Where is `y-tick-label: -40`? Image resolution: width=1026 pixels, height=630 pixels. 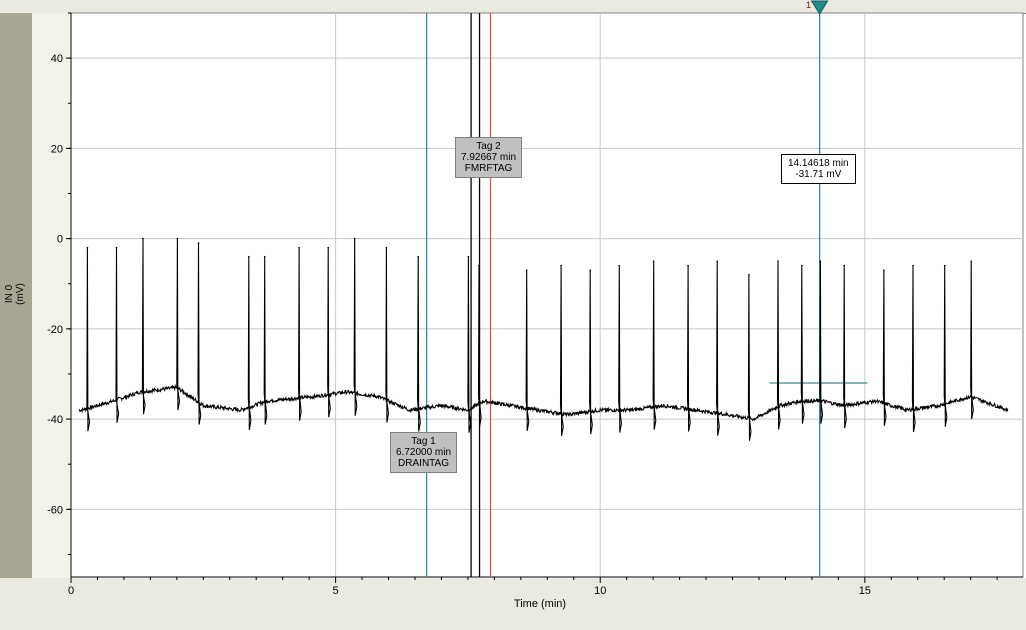
y-tick-label: -40 is located at coordinates (55, 420).